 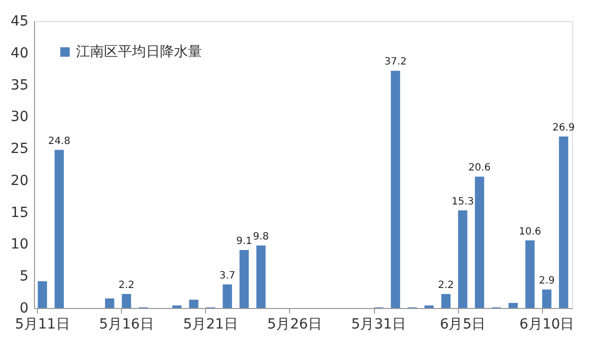 I want to click on y-tick-label: 45, so click(x=19, y=22).